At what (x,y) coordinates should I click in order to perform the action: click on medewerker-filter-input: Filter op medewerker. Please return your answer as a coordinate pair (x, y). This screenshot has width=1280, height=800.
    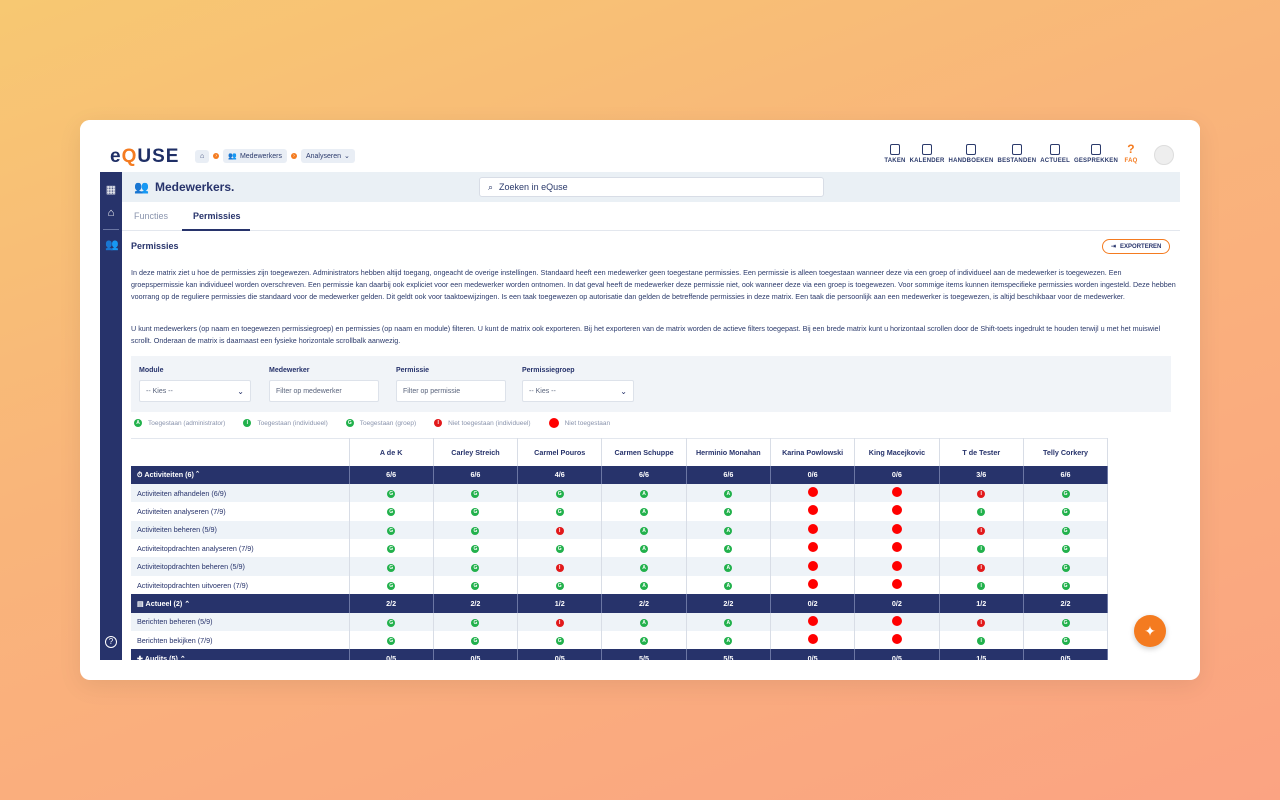
    Looking at the image, I should click on (324, 391).